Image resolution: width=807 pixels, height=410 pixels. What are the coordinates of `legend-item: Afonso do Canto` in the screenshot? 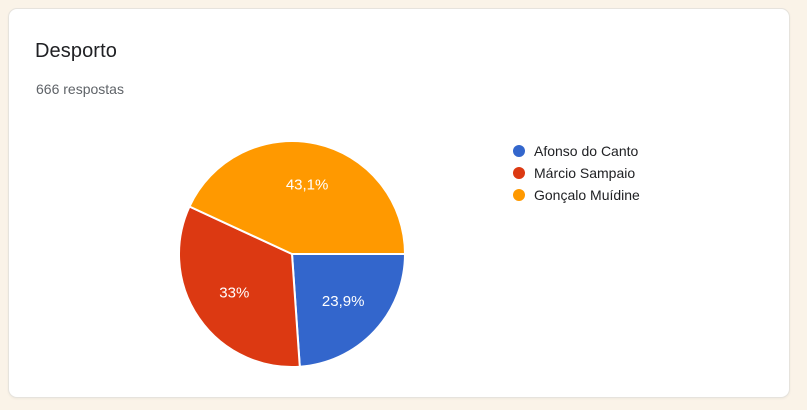 It's located at (633, 151).